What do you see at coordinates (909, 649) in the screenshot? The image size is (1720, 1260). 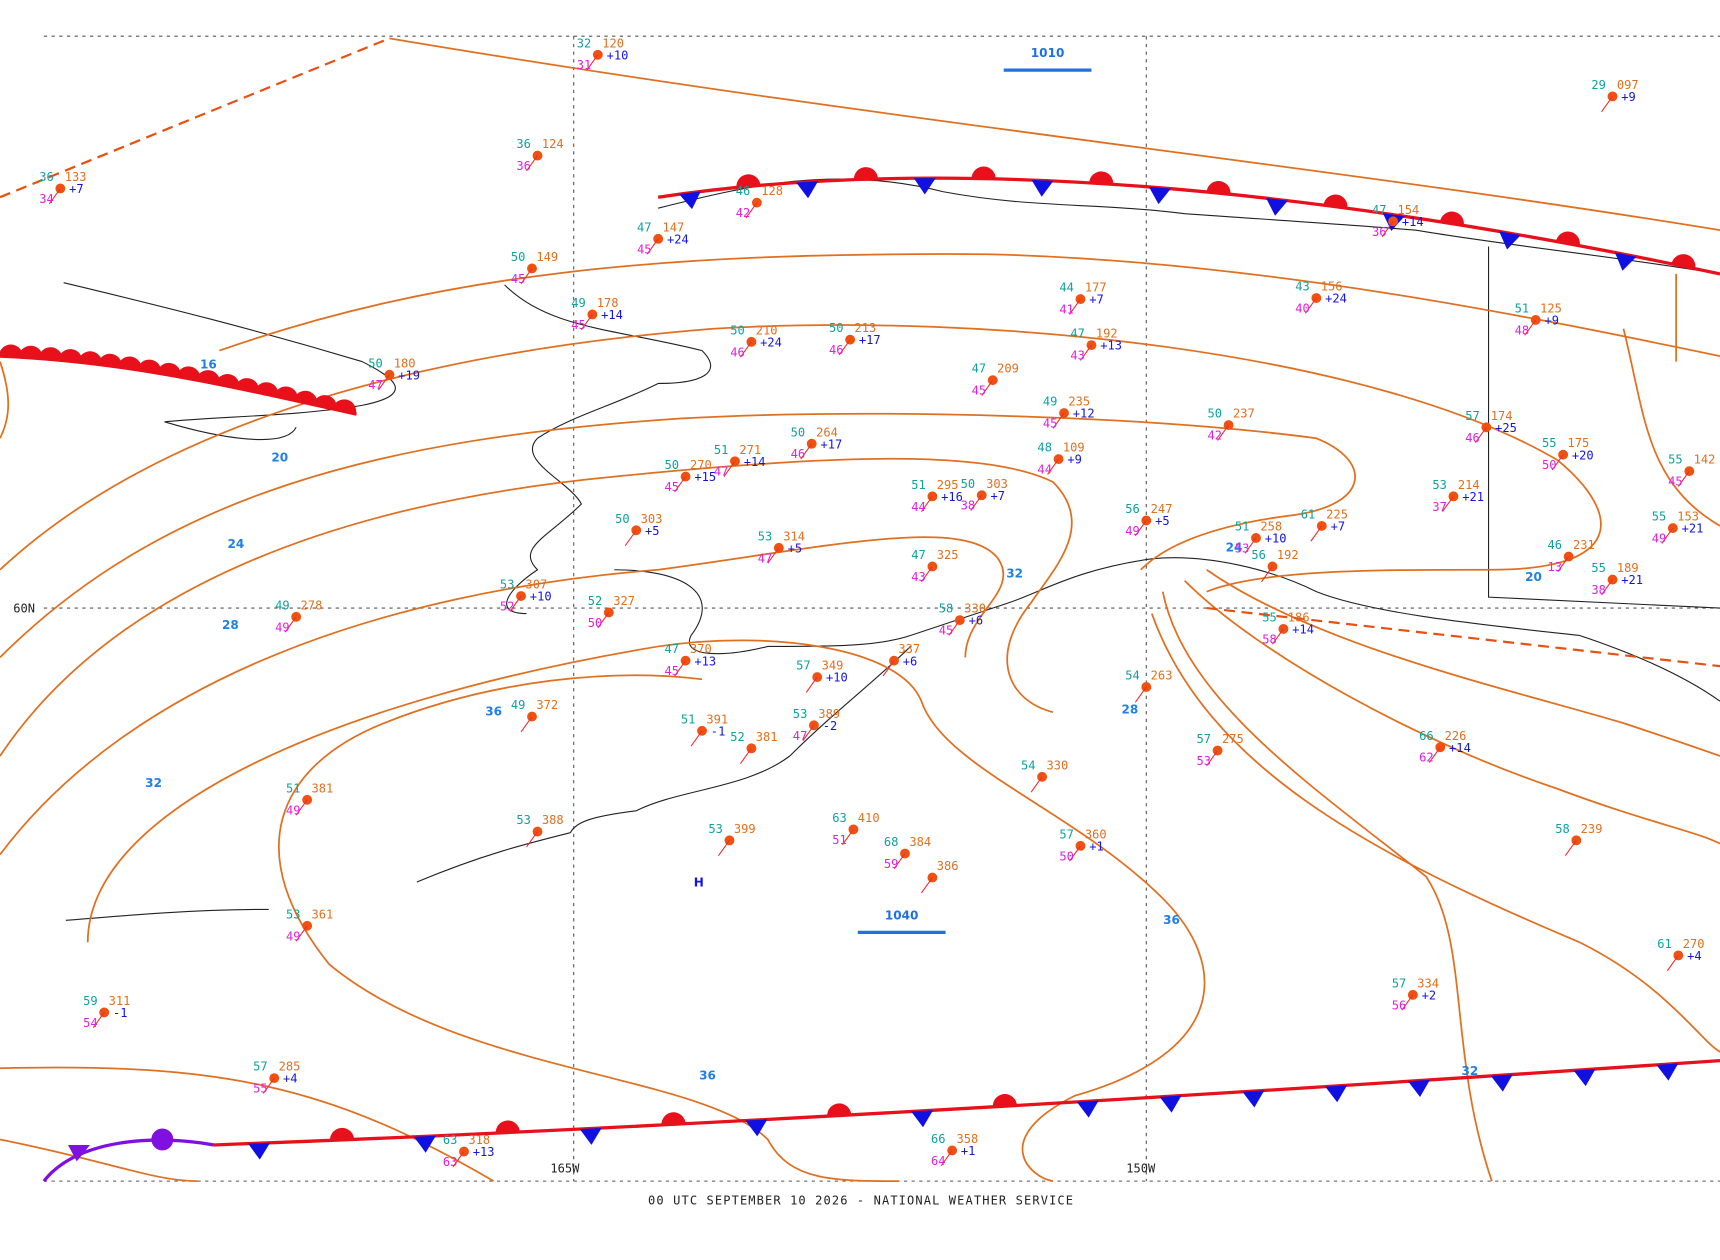 I see `pressure: 337` at bounding box center [909, 649].